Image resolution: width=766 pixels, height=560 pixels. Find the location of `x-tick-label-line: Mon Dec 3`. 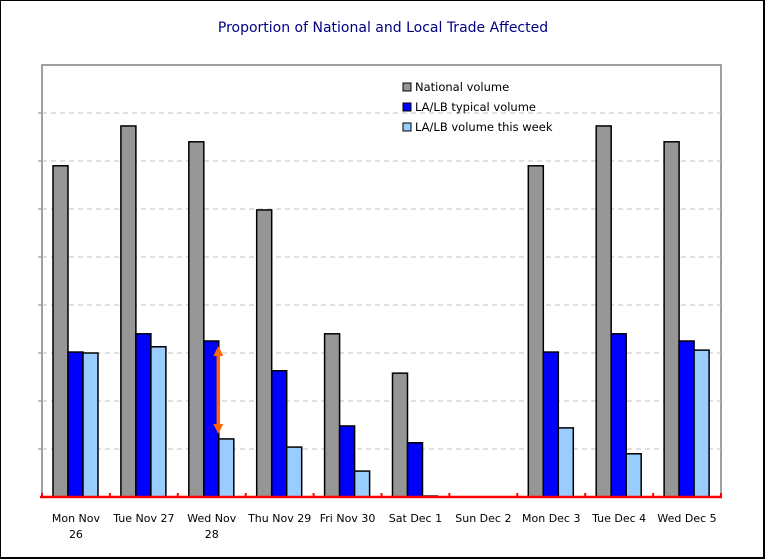

x-tick-label-line: Mon Dec 3 is located at coordinates (551, 518).